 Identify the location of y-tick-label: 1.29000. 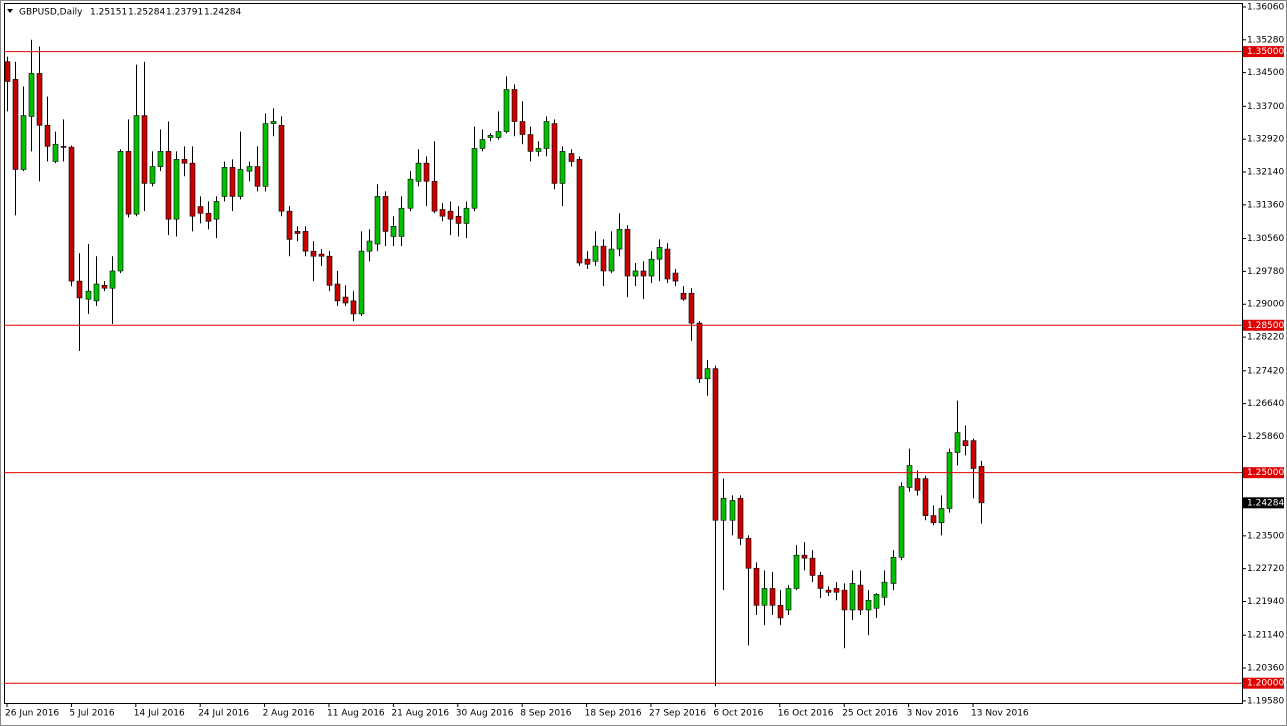
(1265, 305).